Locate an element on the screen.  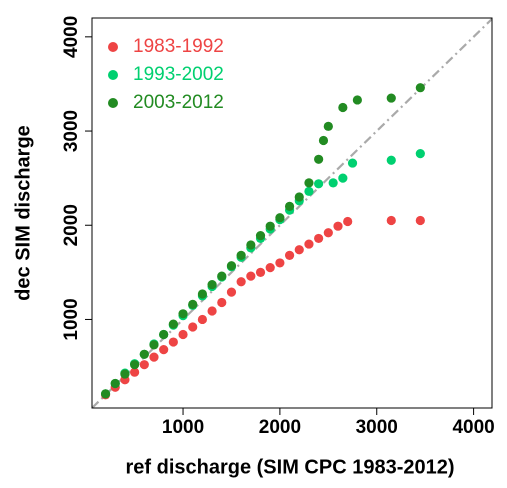
y-tick-label: 2000 is located at coordinates (71, 225).